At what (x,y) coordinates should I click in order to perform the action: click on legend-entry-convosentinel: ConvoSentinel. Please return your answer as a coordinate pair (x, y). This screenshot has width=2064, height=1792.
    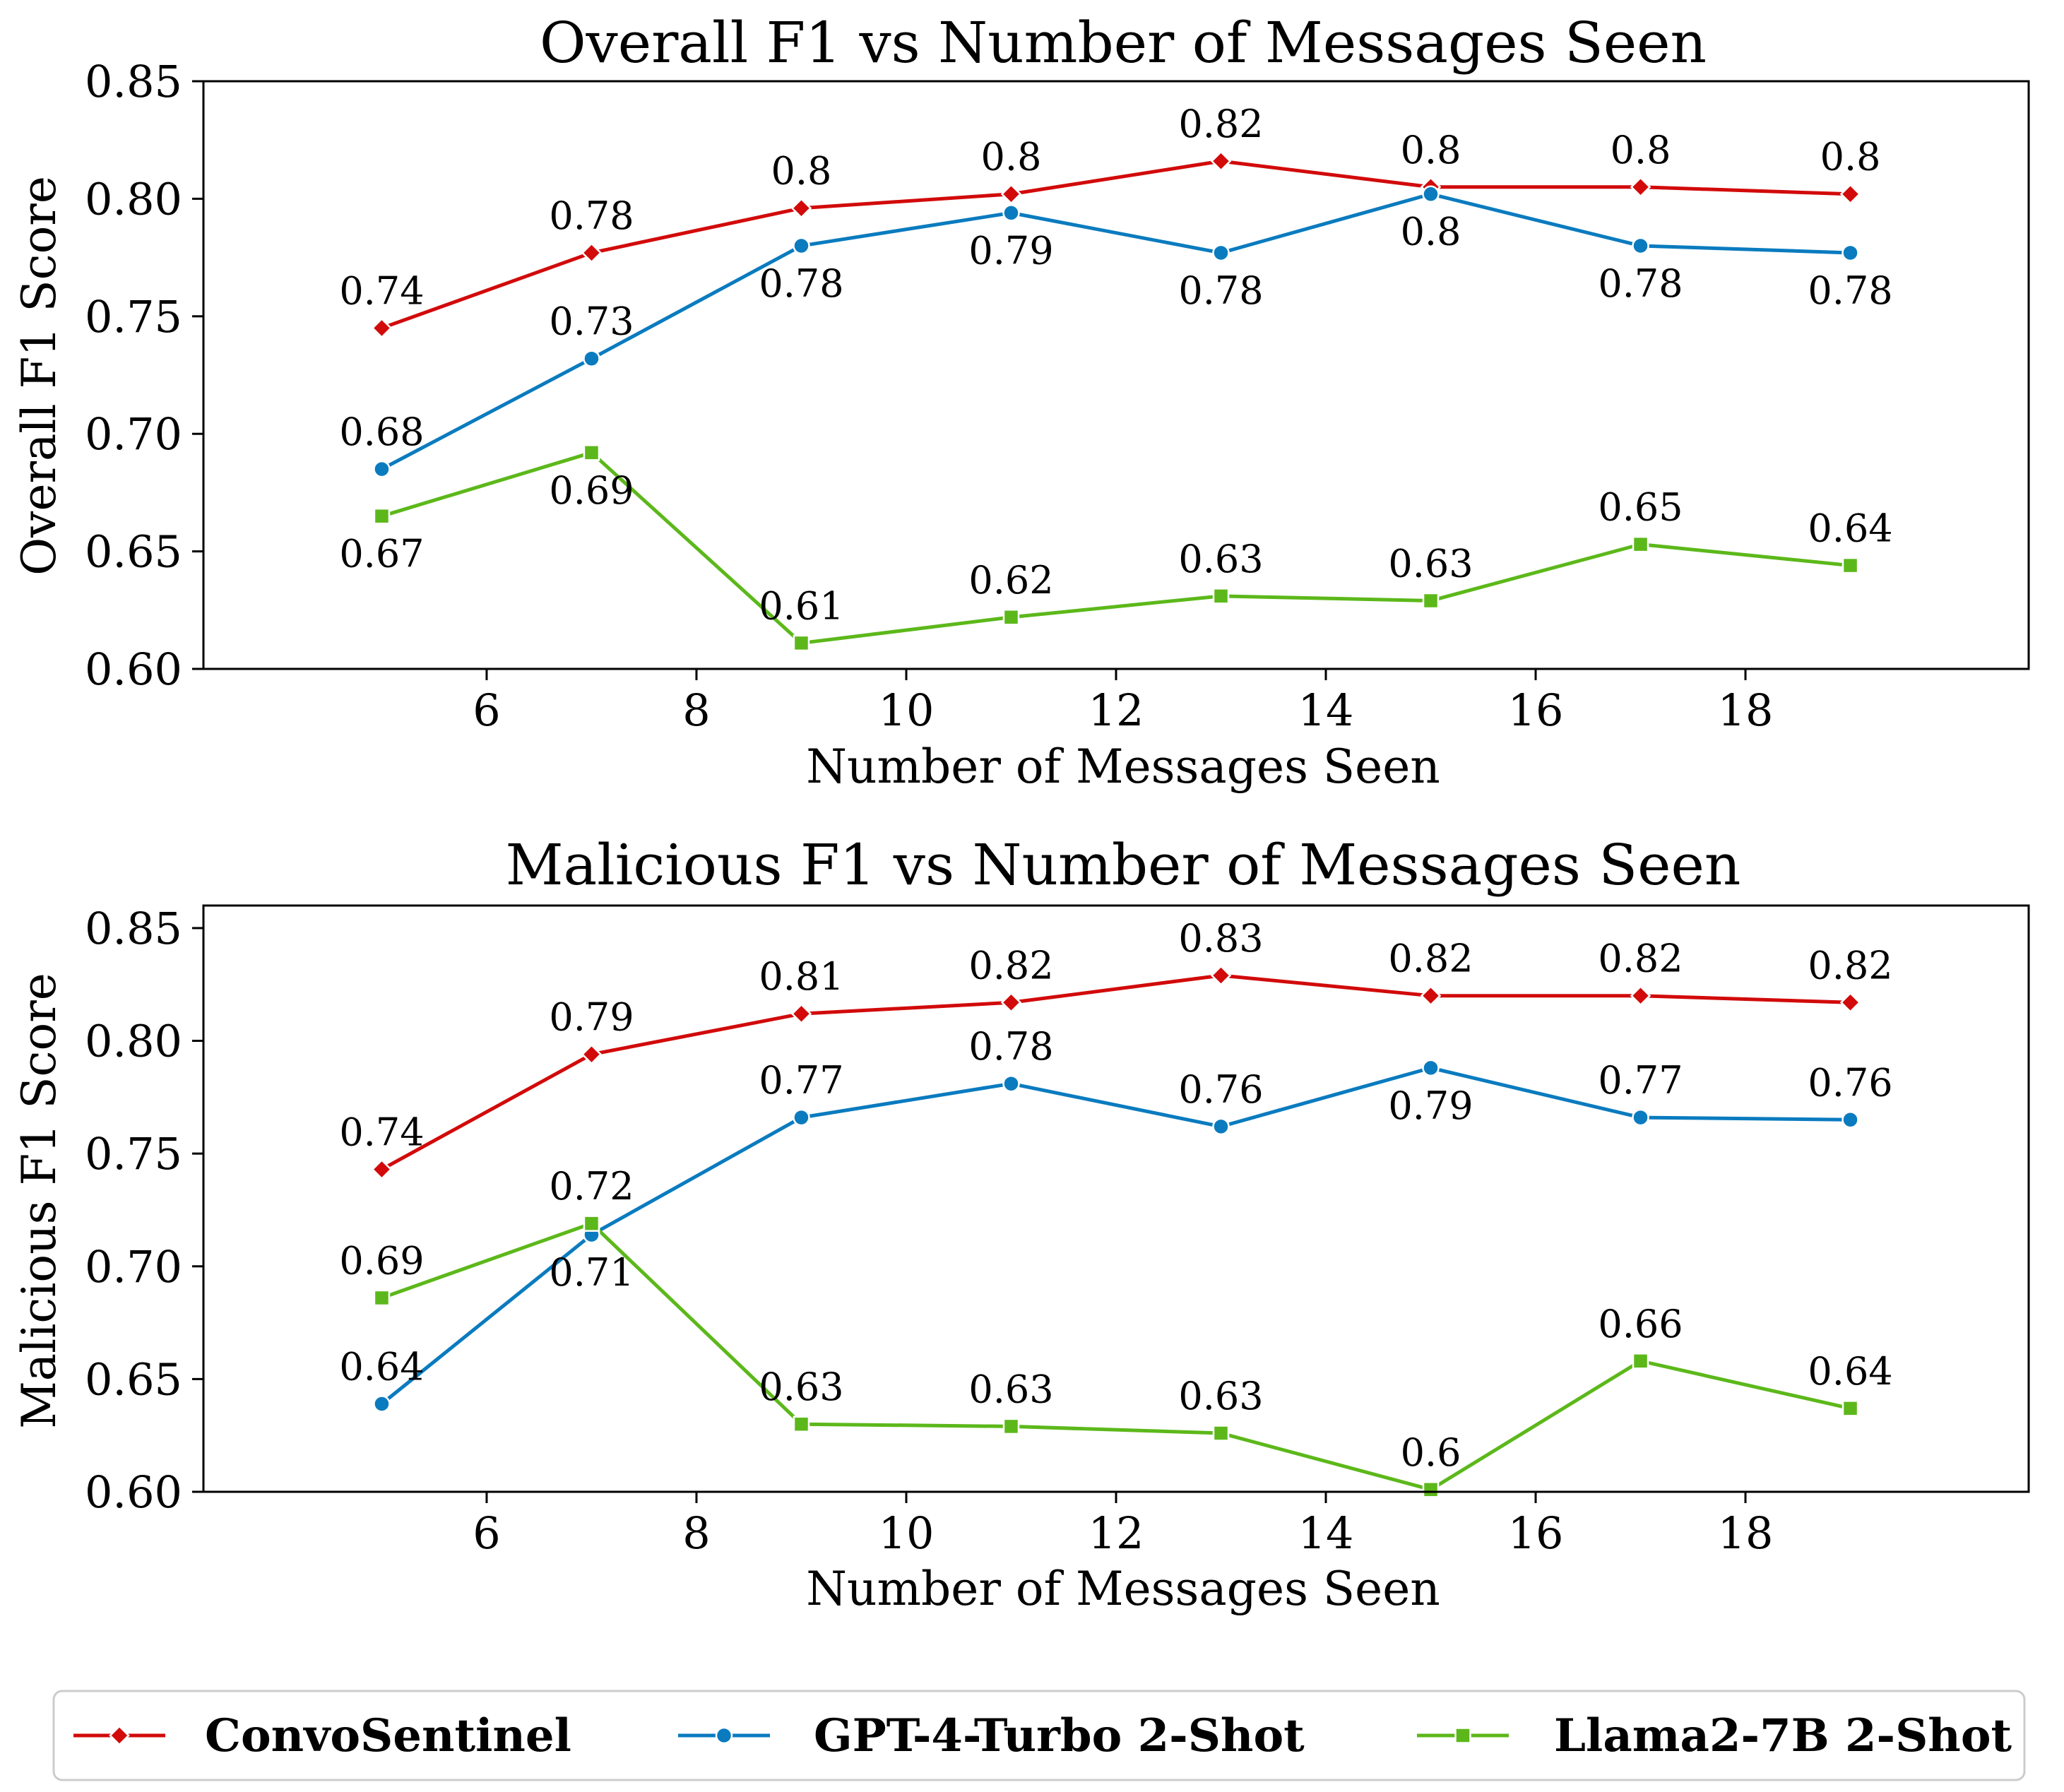
    Looking at the image, I should click on (322, 1736).